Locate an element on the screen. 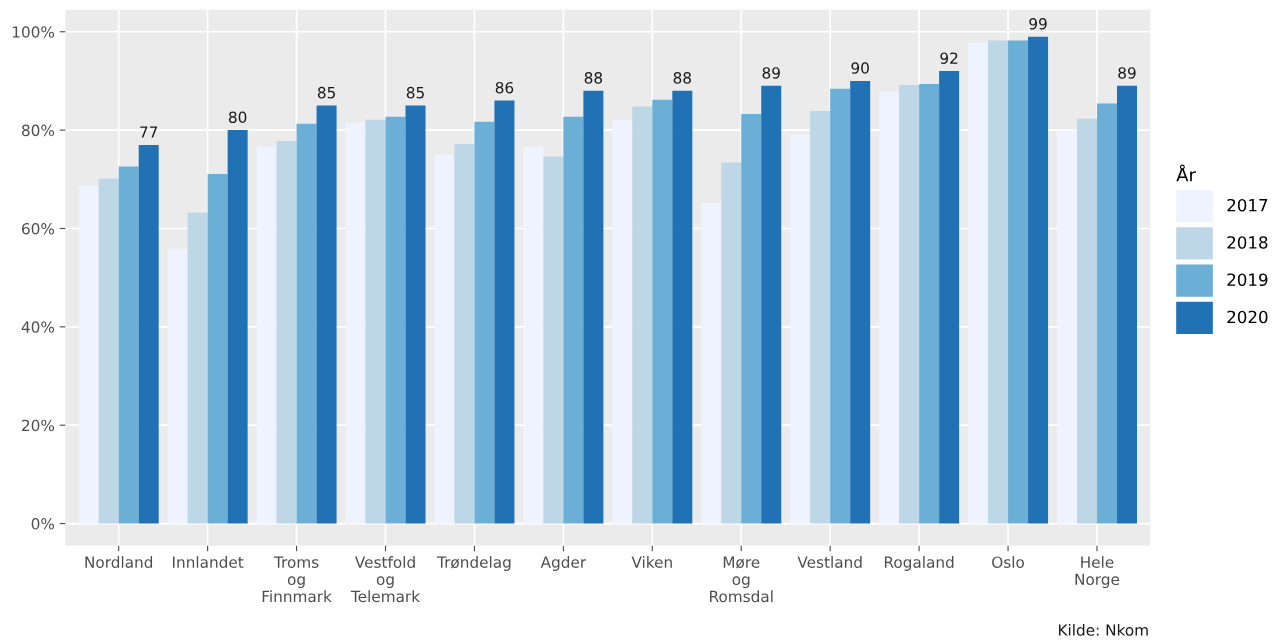 The height and width of the screenshot is (642, 1281). legend-label: 2017 is located at coordinates (1247, 205).